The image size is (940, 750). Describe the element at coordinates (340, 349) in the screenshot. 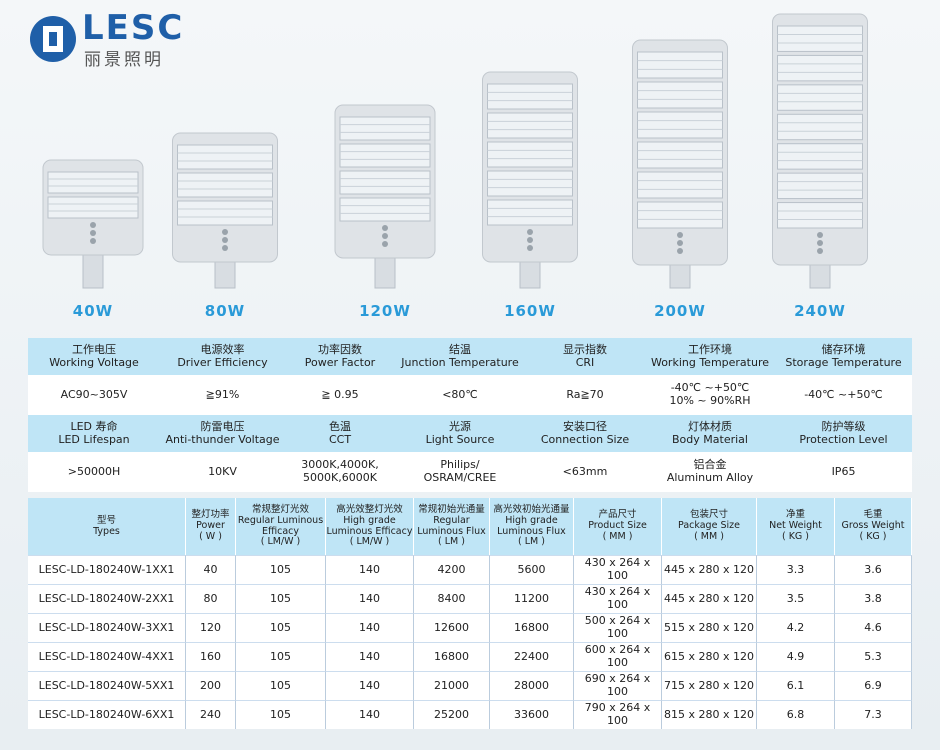

I see `spec-header-cn: 功率因数` at that location.